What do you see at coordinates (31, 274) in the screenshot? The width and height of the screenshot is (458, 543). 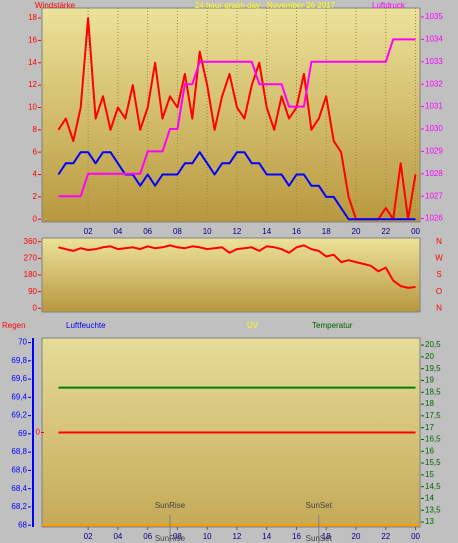 I see `y-tick-label: 180` at bounding box center [31, 274].